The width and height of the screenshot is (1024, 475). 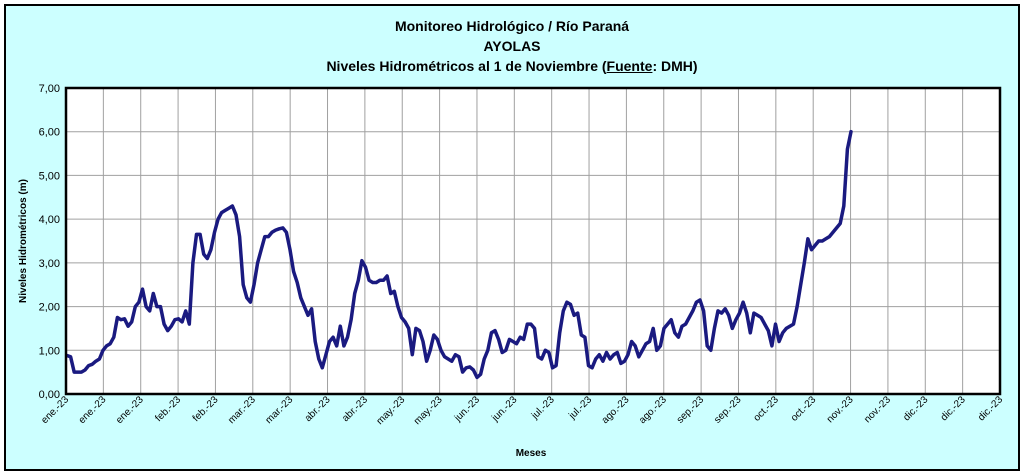 I want to click on y-tick-label: 2,00, so click(x=49, y=308).